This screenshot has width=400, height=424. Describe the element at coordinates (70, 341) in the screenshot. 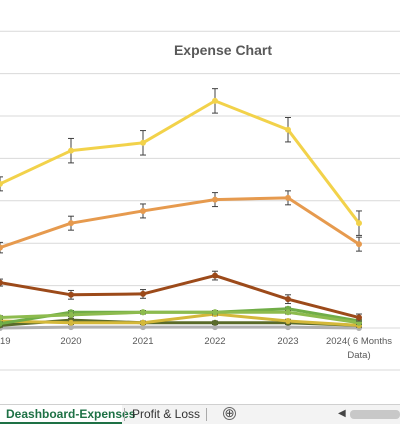

I see `x-tick-label: 2020` at that location.